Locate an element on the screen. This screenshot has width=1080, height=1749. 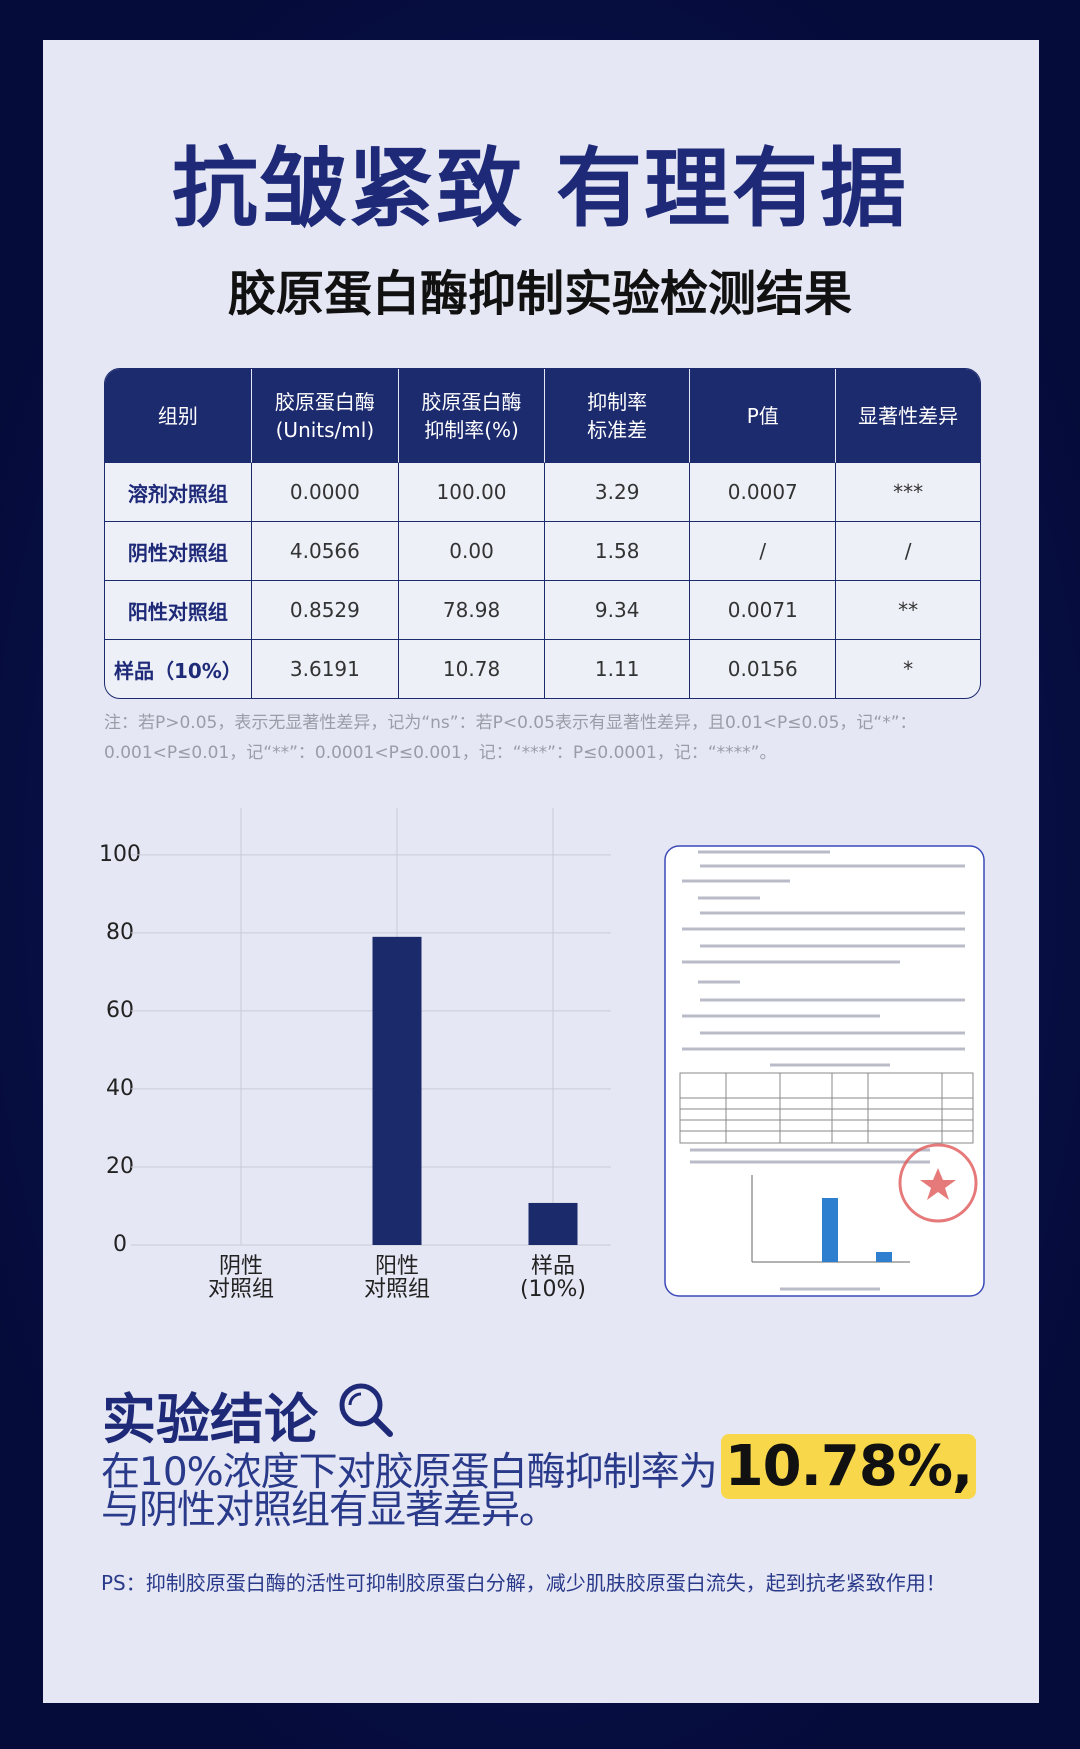
table-cell: 3.6191 is located at coordinates (325, 669).